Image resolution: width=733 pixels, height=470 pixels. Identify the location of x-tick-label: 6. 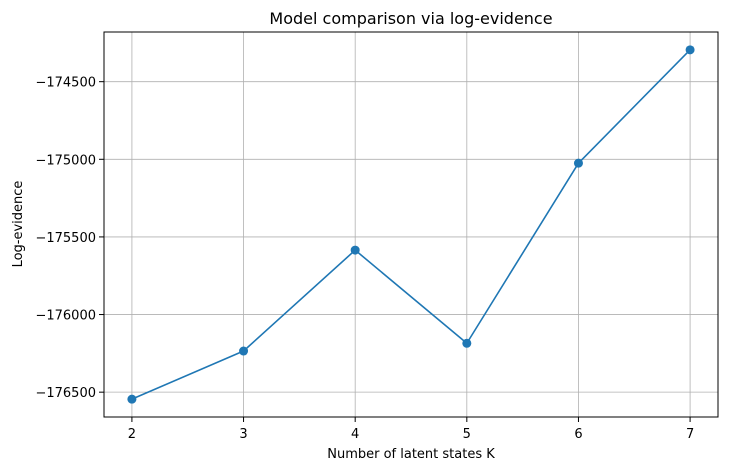
(578, 434).